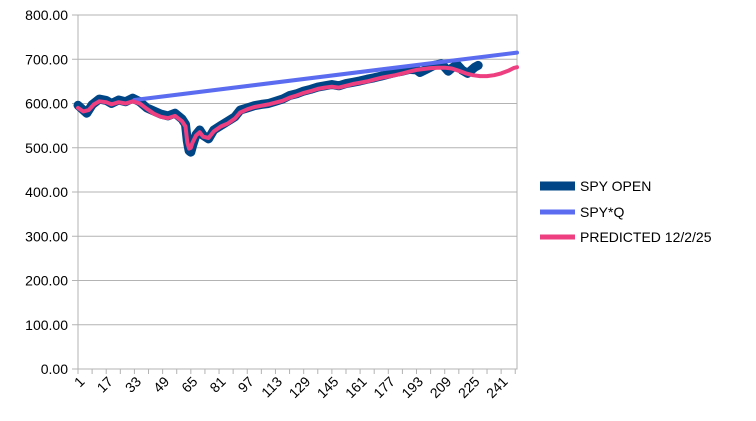  I want to click on x-tick-label: 177, so click(384, 387).